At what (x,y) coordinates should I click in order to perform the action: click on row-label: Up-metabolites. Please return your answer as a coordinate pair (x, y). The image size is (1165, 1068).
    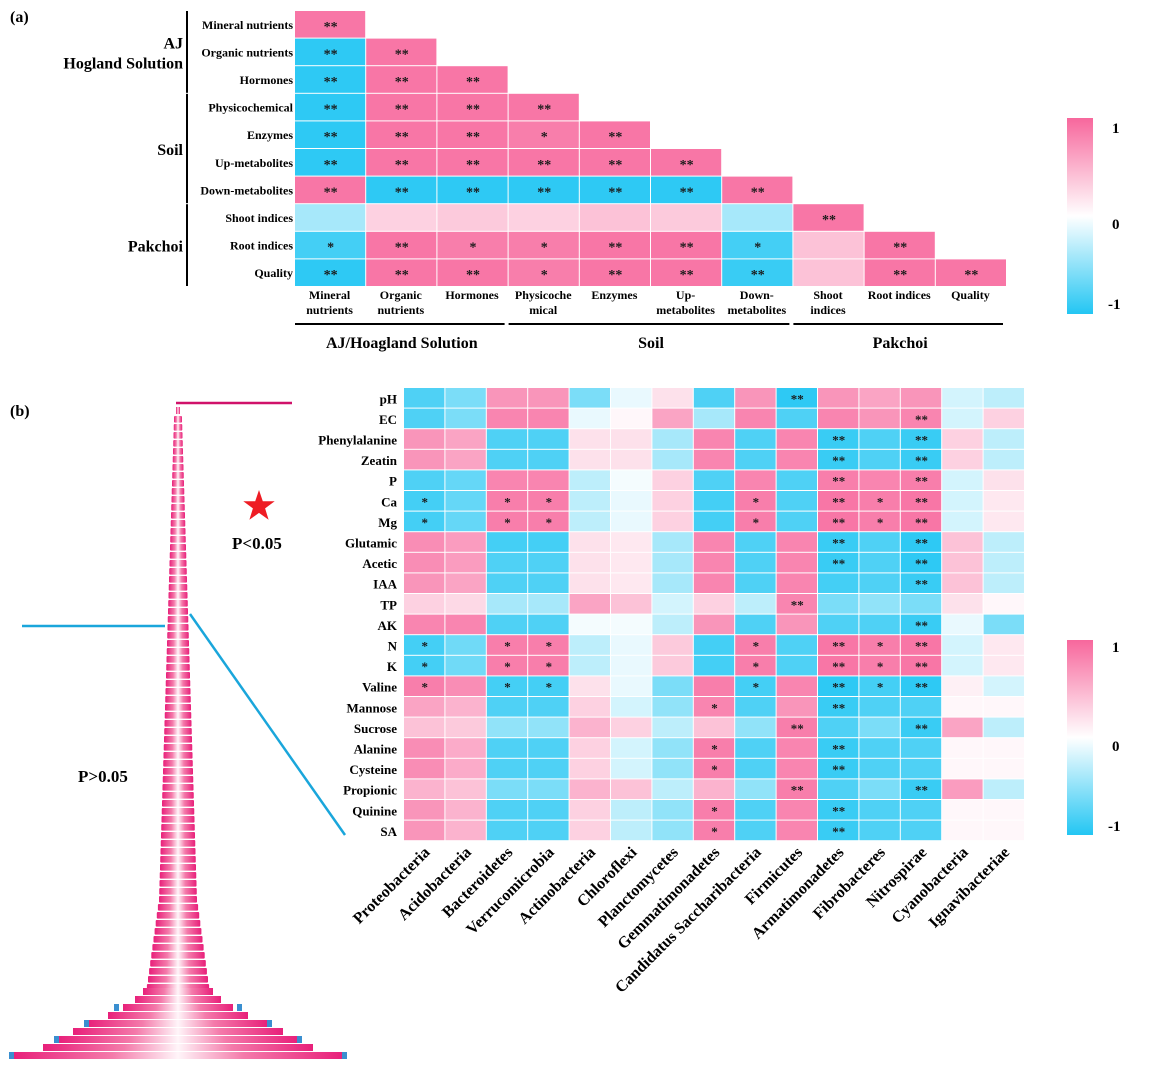
    Looking at the image, I should click on (254, 163).